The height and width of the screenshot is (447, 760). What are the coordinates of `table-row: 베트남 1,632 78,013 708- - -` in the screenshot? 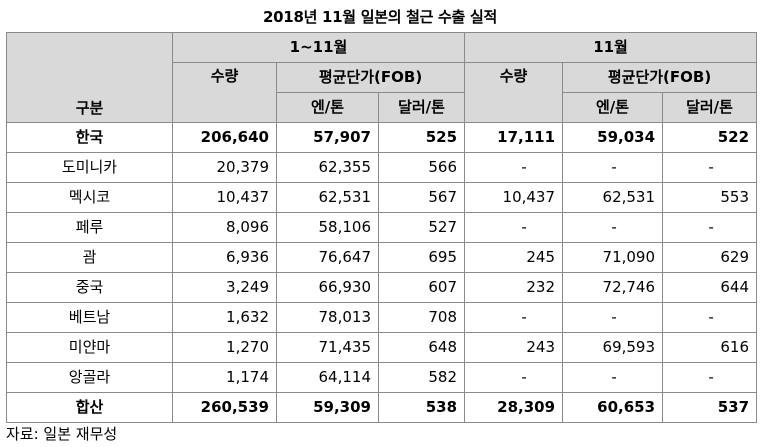 It's located at (382, 317).